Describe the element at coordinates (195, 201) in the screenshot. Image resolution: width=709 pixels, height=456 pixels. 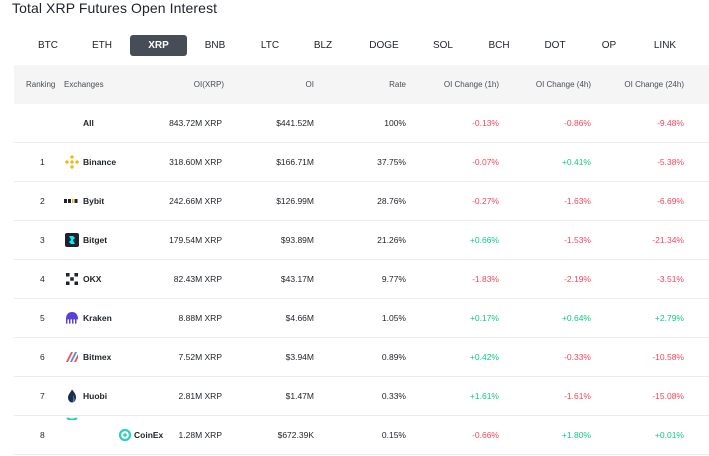
I see `oi-xrp-cell: 242.66M XRP` at that location.